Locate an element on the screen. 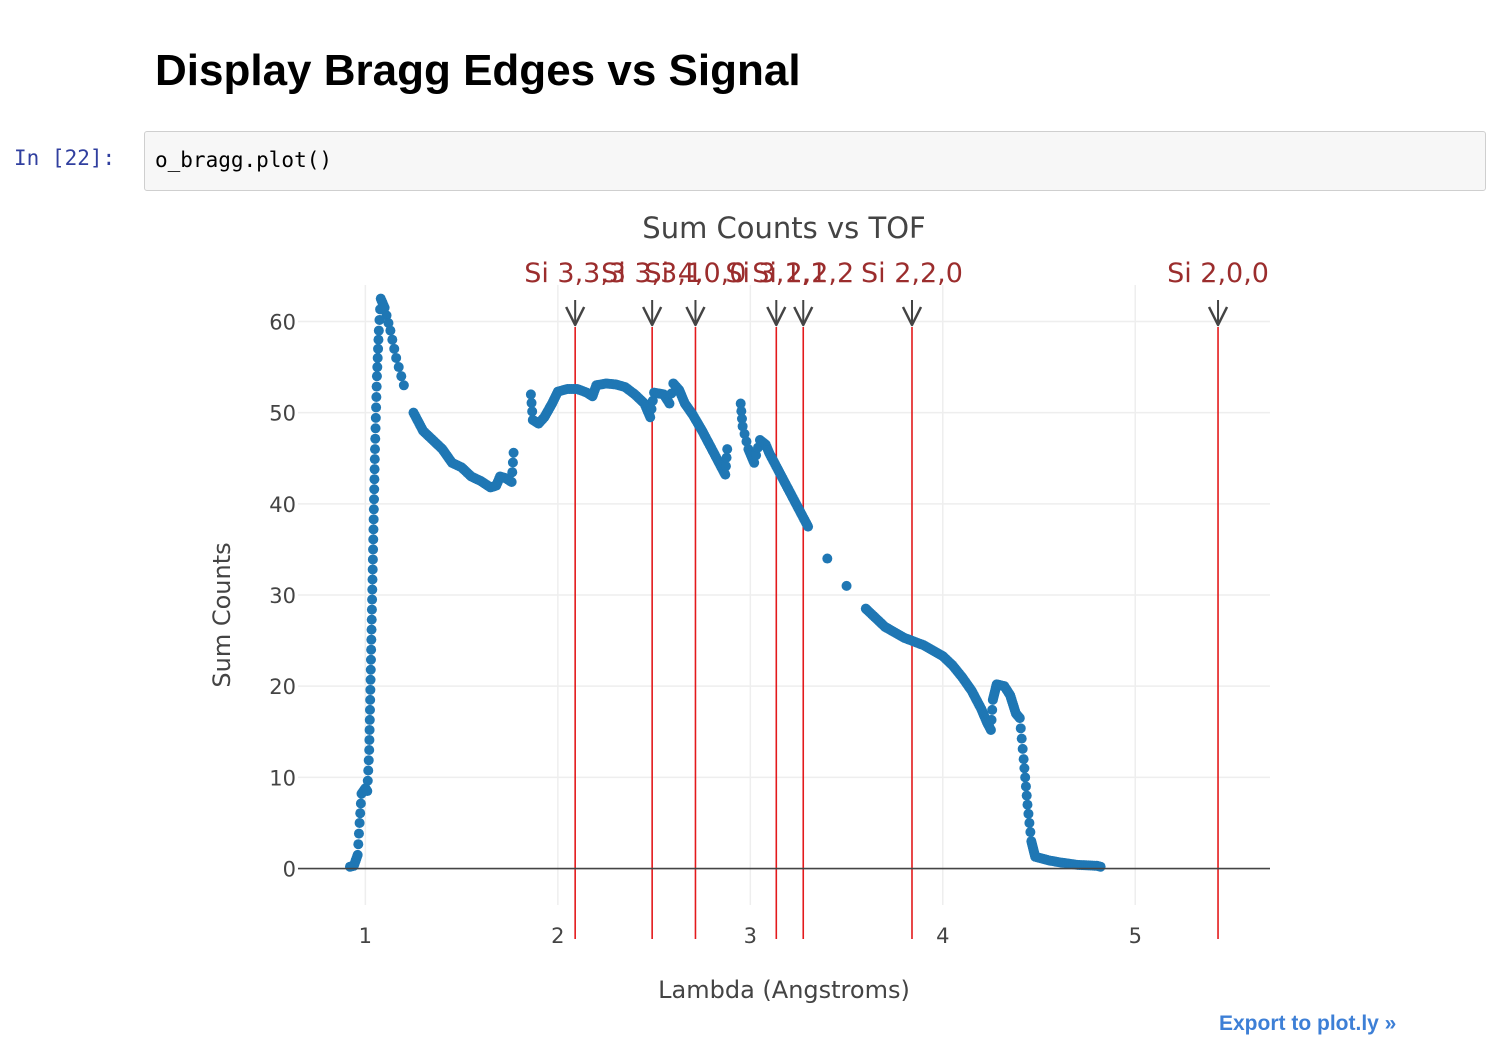 The width and height of the screenshot is (1505, 1056). y-tick-label: 20 is located at coordinates (282, 687).